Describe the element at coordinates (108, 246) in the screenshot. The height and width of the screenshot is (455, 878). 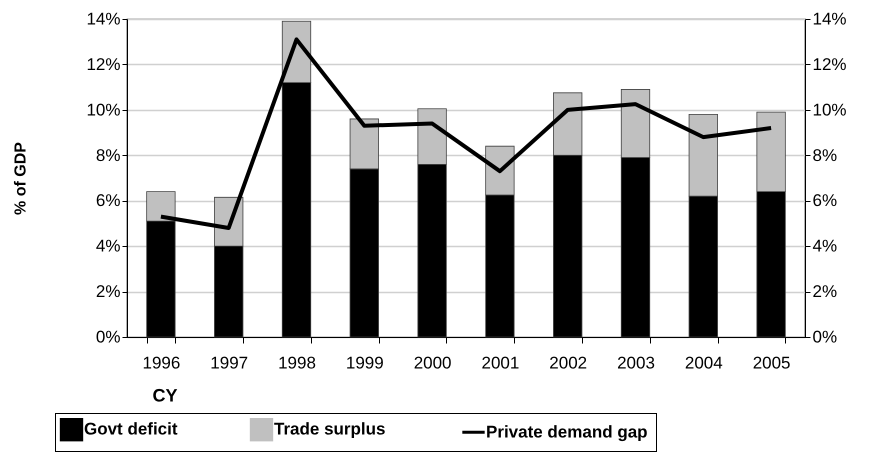
I see `y-tick-label: 4%` at that location.